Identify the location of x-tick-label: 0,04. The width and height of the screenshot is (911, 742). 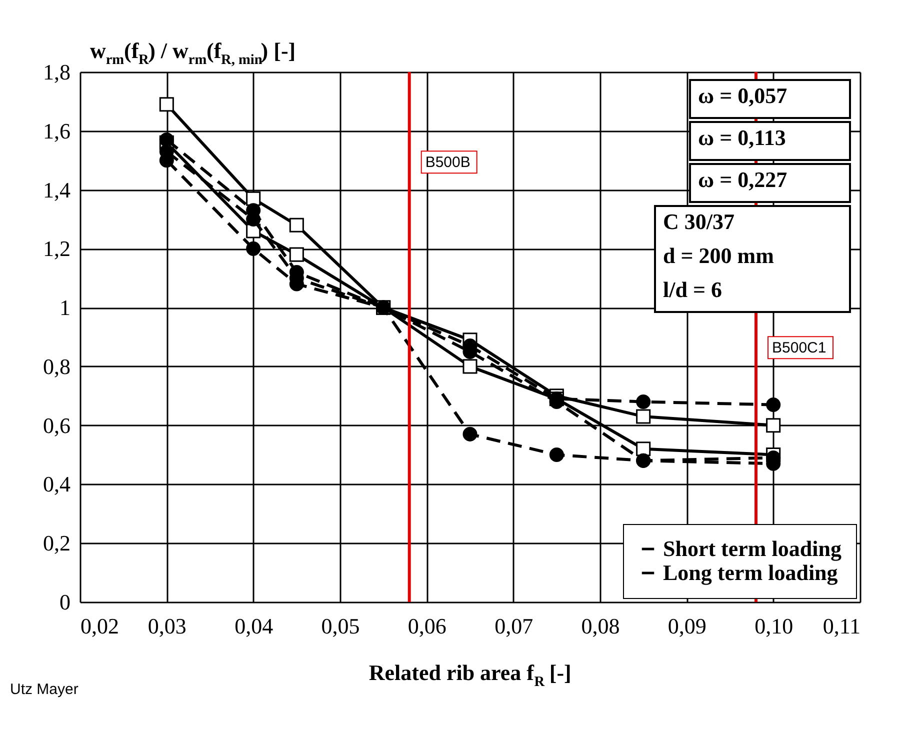
(254, 626).